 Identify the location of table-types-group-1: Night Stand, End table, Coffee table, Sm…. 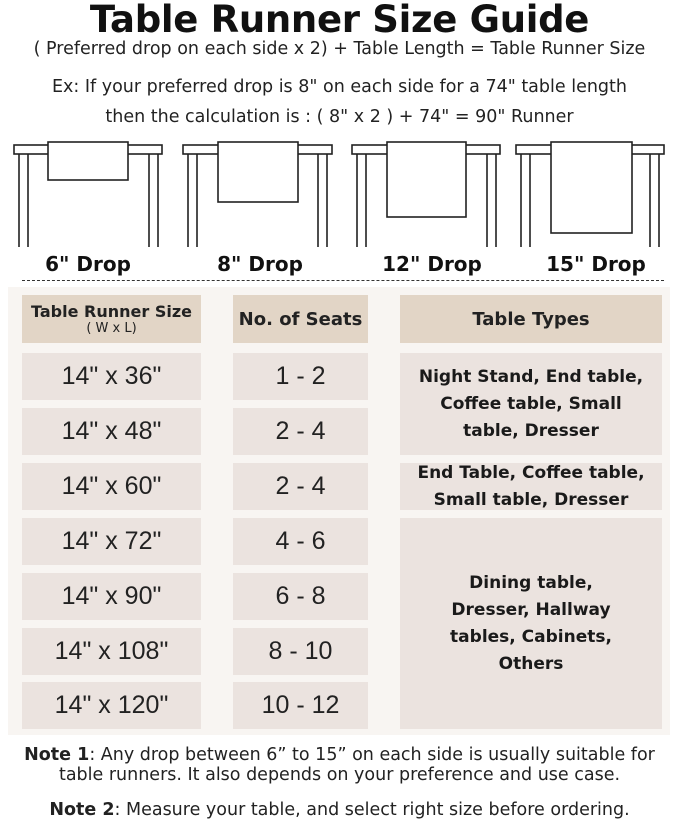
(531, 404).